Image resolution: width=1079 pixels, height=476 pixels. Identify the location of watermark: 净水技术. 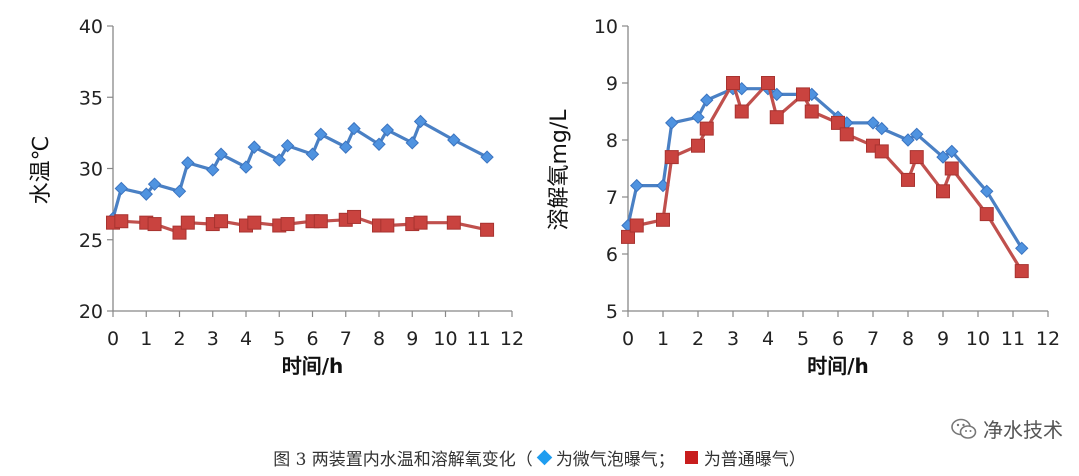
(1007, 428).